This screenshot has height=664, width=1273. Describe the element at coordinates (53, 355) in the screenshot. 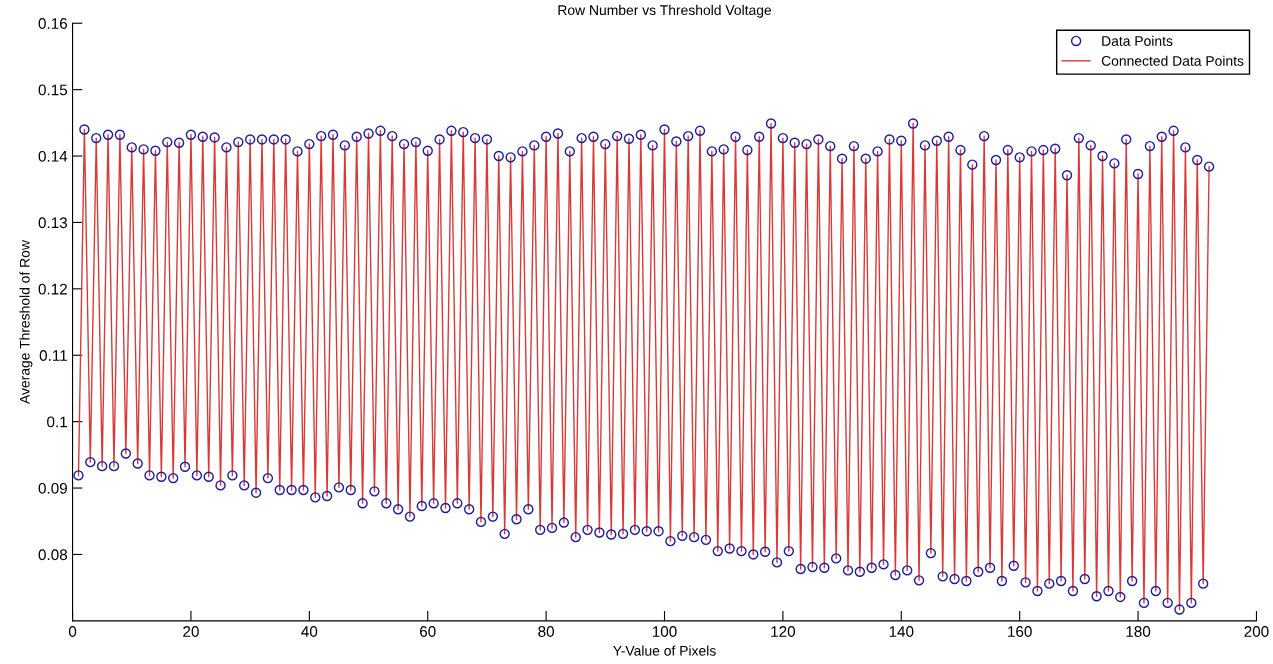

I see `y-tick-label: 0.11` at that location.